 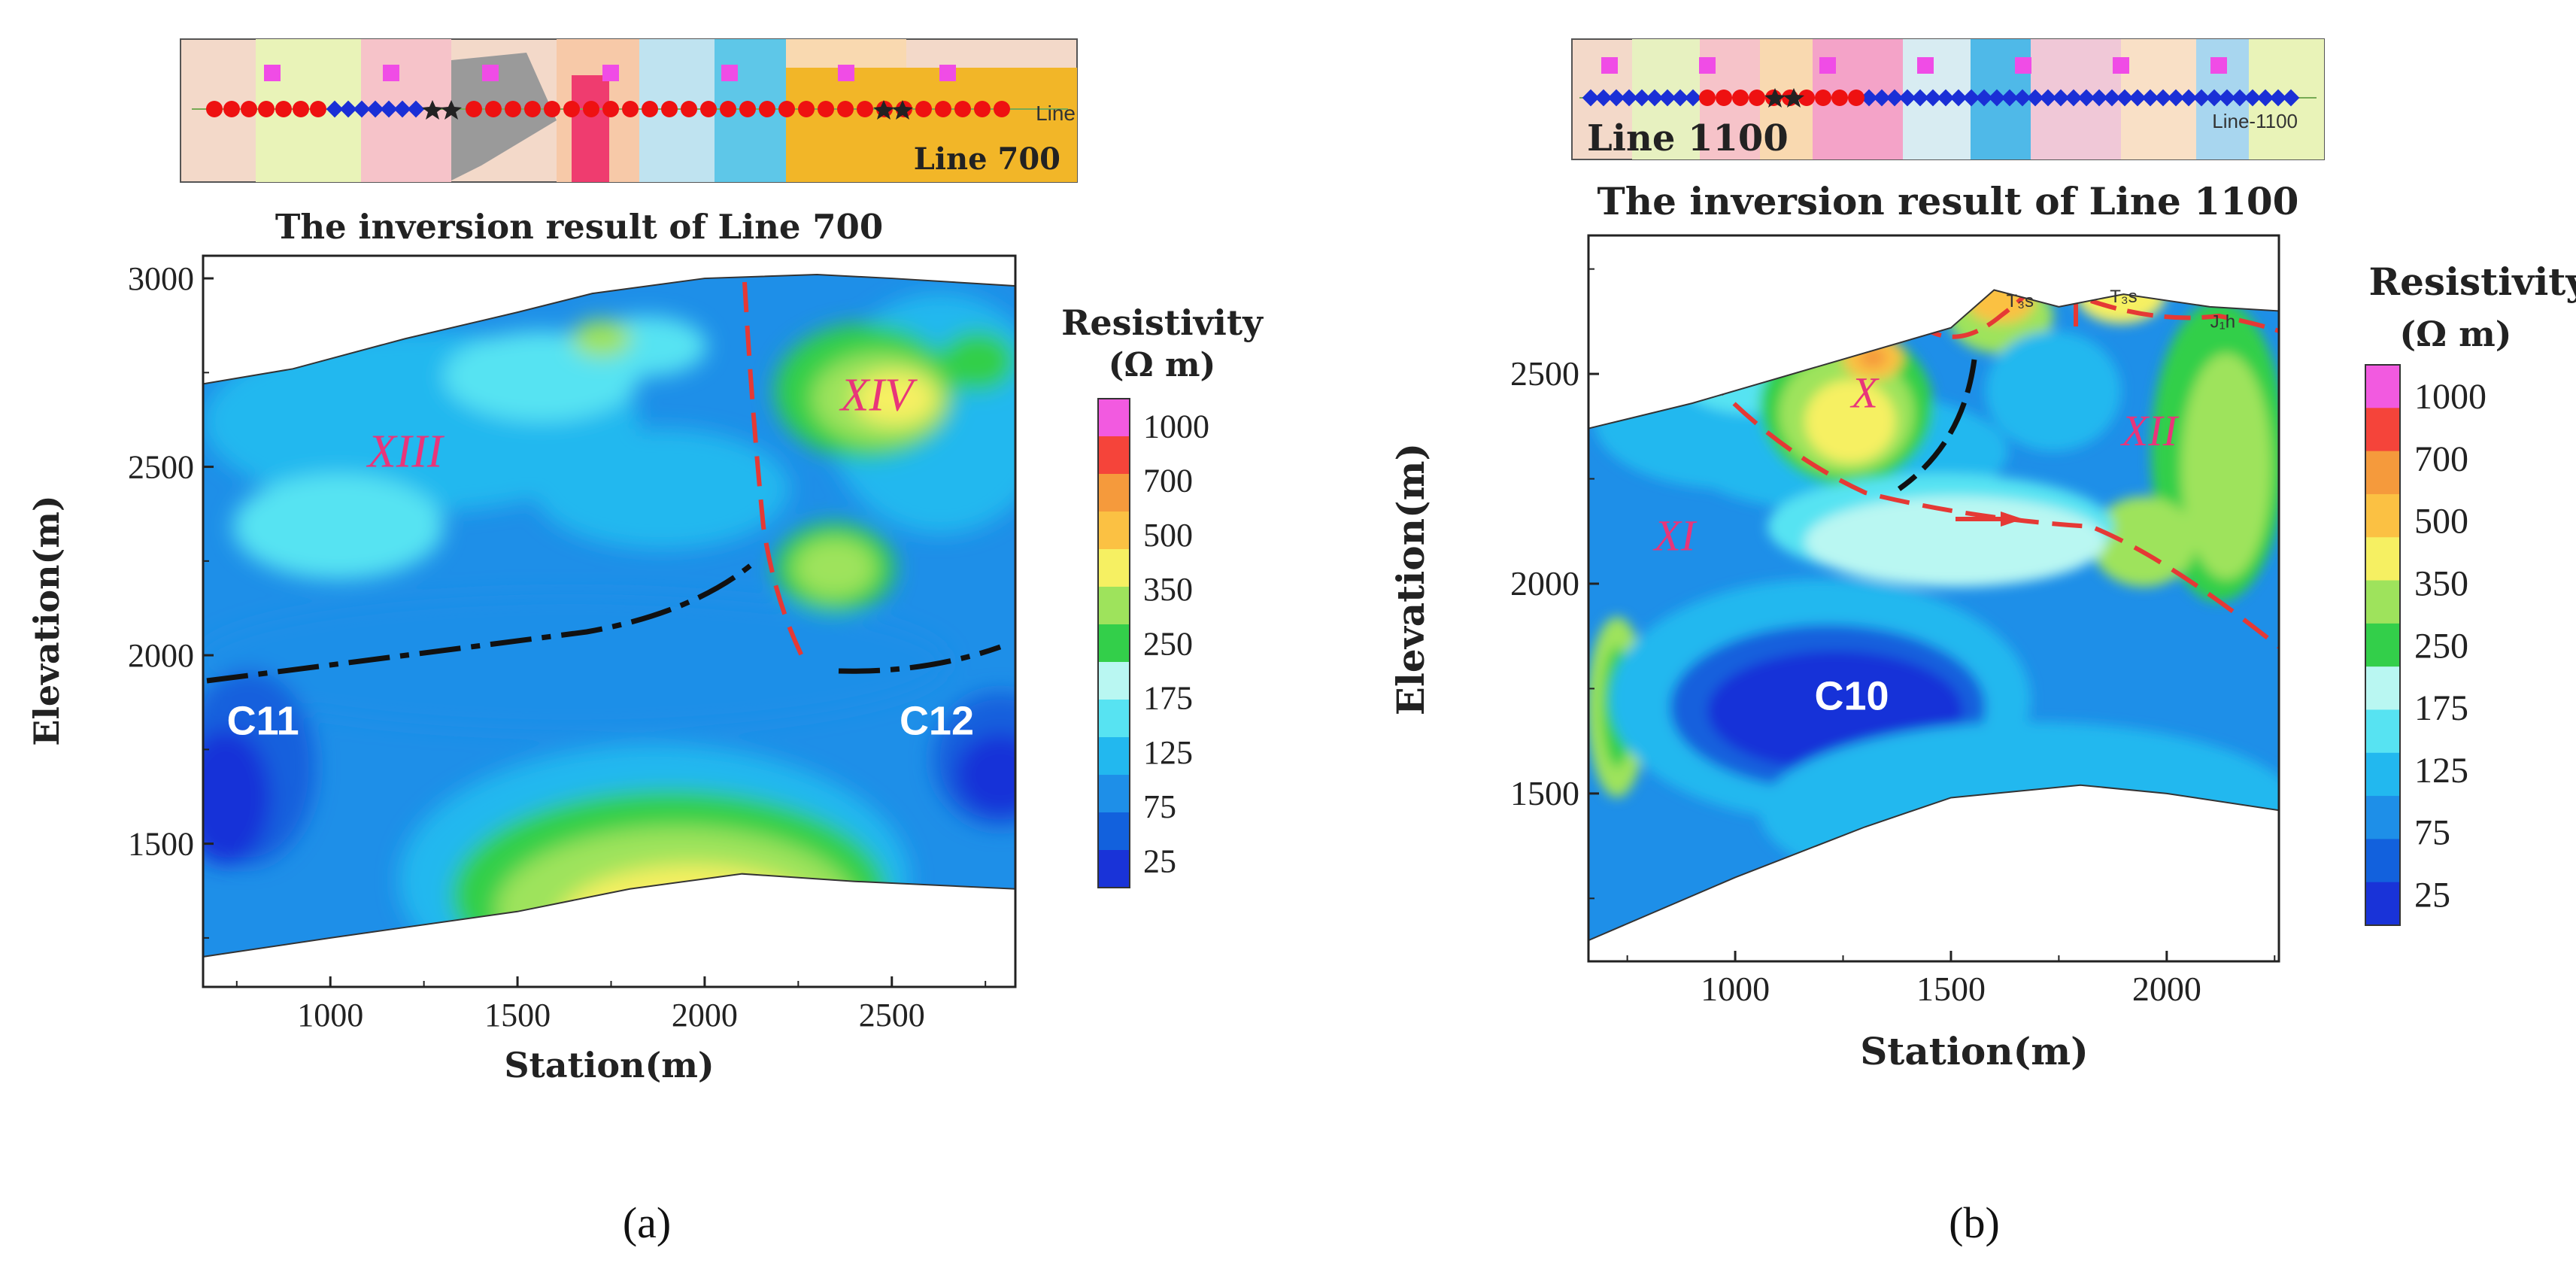 What do you see at coordinates (2222, 322) in the screenshot?
I see `surface-unit-label: J₁h` at bounding box center [2222, 322].